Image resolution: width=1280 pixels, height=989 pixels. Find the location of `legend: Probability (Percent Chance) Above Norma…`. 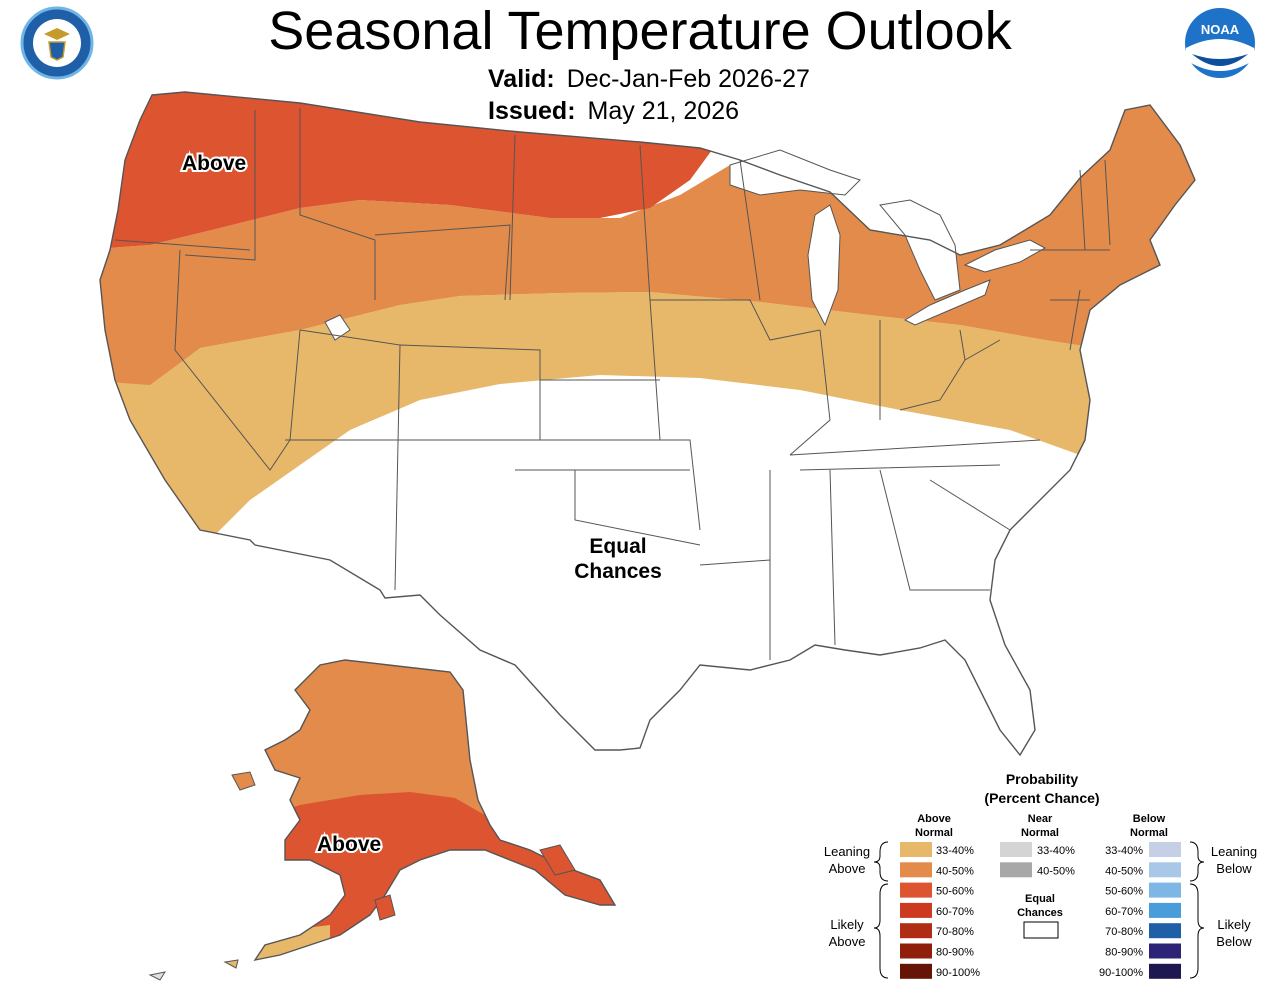

legend: Probability (Percent Chance) Above Norma… is located at coordinates (1040, 875).